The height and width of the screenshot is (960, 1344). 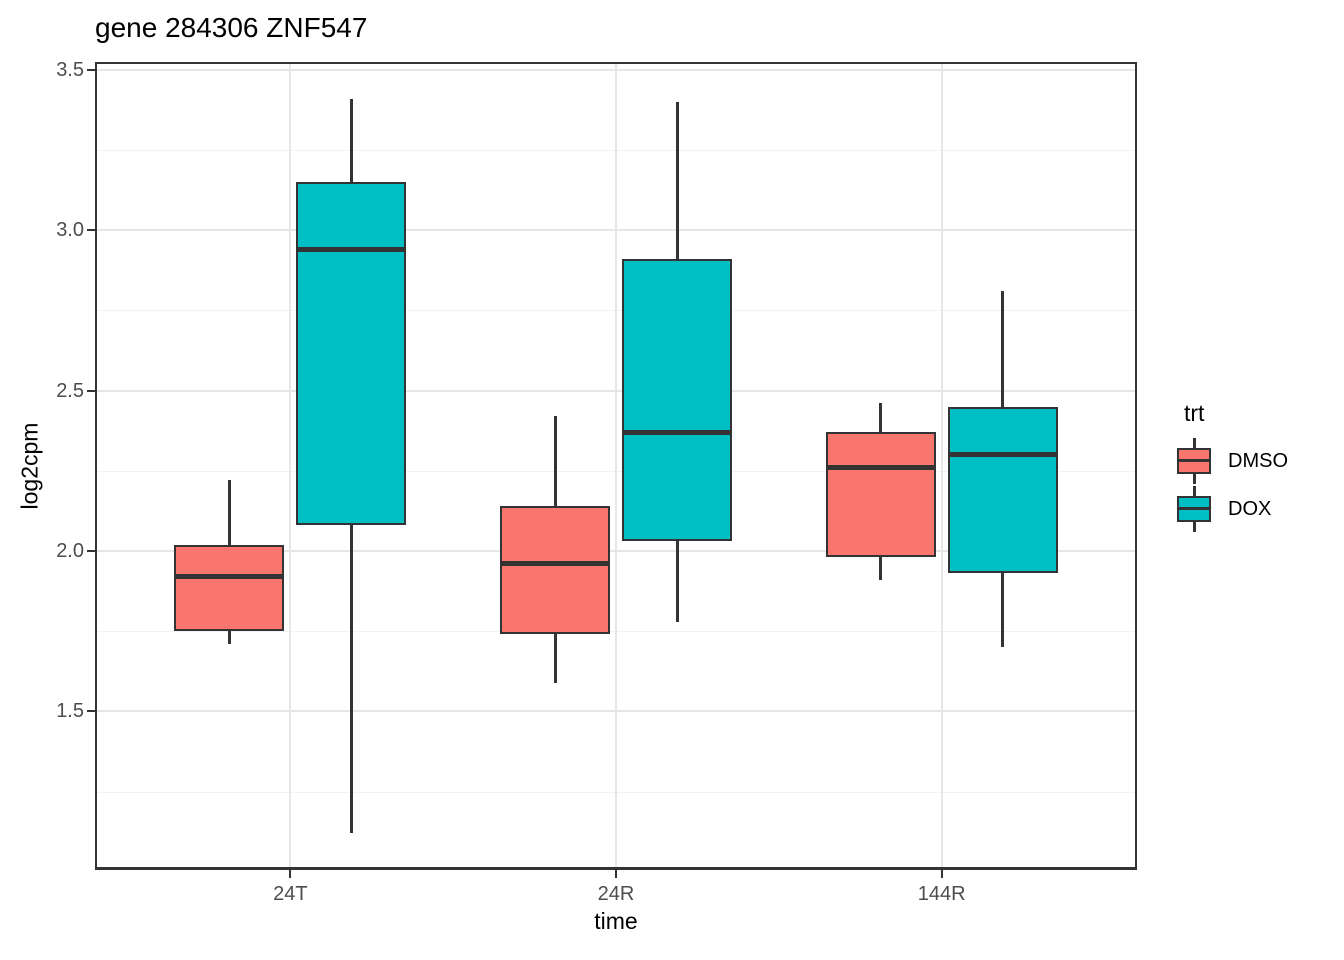 I want to click on box-DMSO-24T, so click(x=229, y=588).